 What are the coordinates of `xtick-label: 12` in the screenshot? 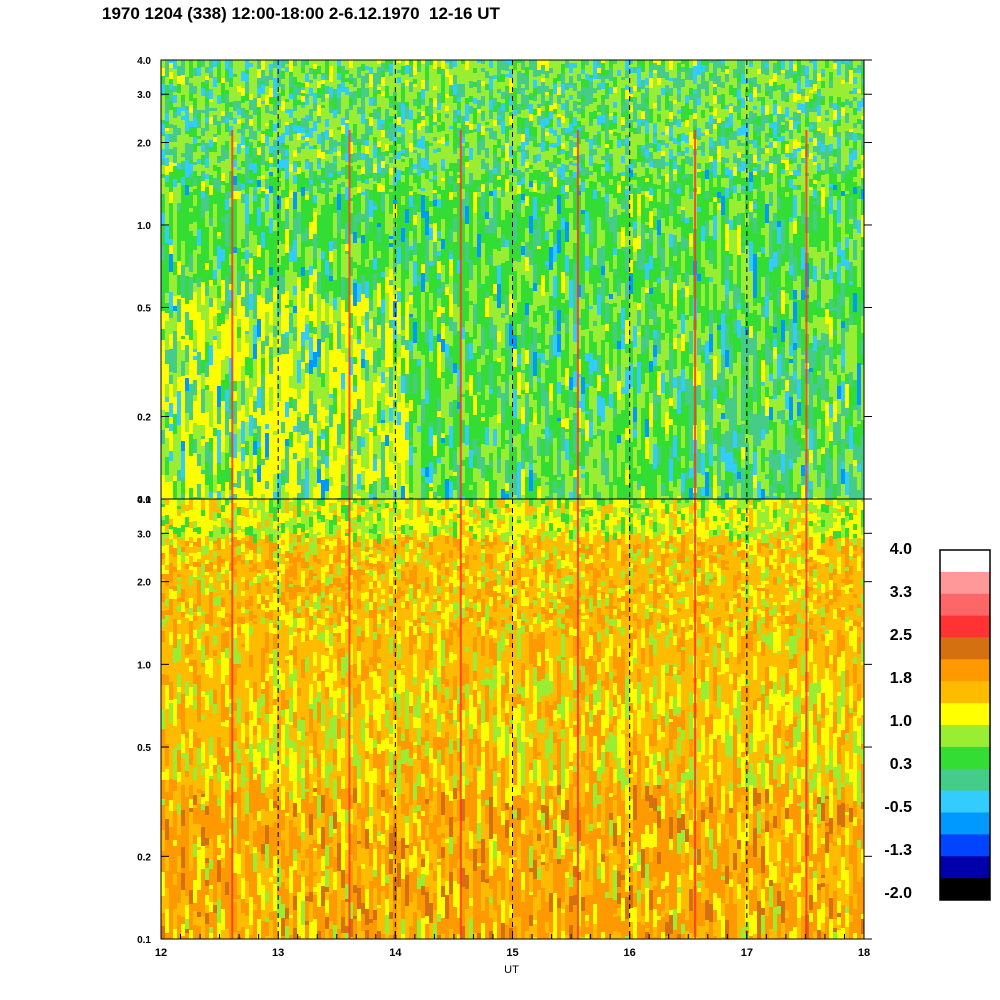 It's located at (161, 953).